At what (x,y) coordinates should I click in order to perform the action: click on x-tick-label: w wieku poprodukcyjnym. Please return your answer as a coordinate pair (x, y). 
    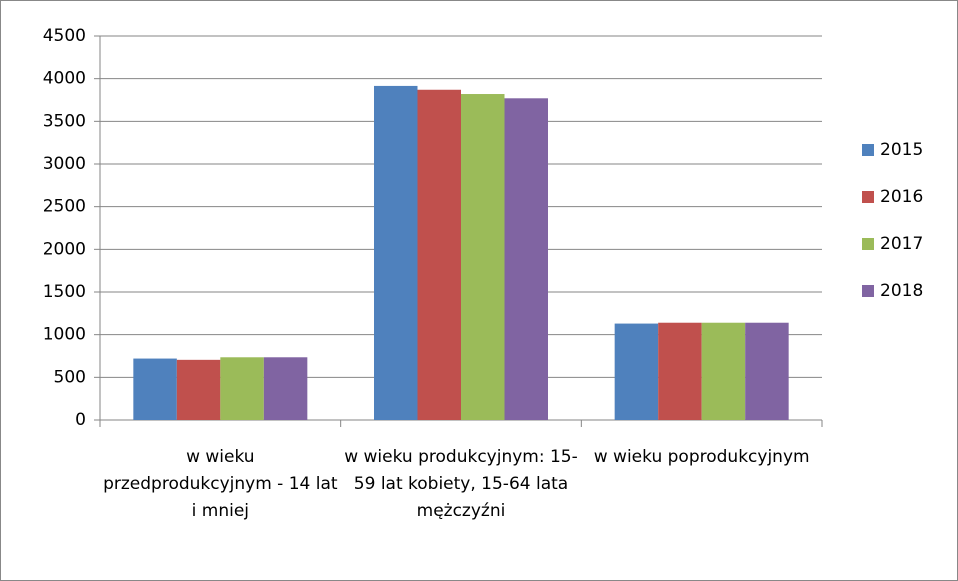
    Looking at the image, I should click on (701, 457).